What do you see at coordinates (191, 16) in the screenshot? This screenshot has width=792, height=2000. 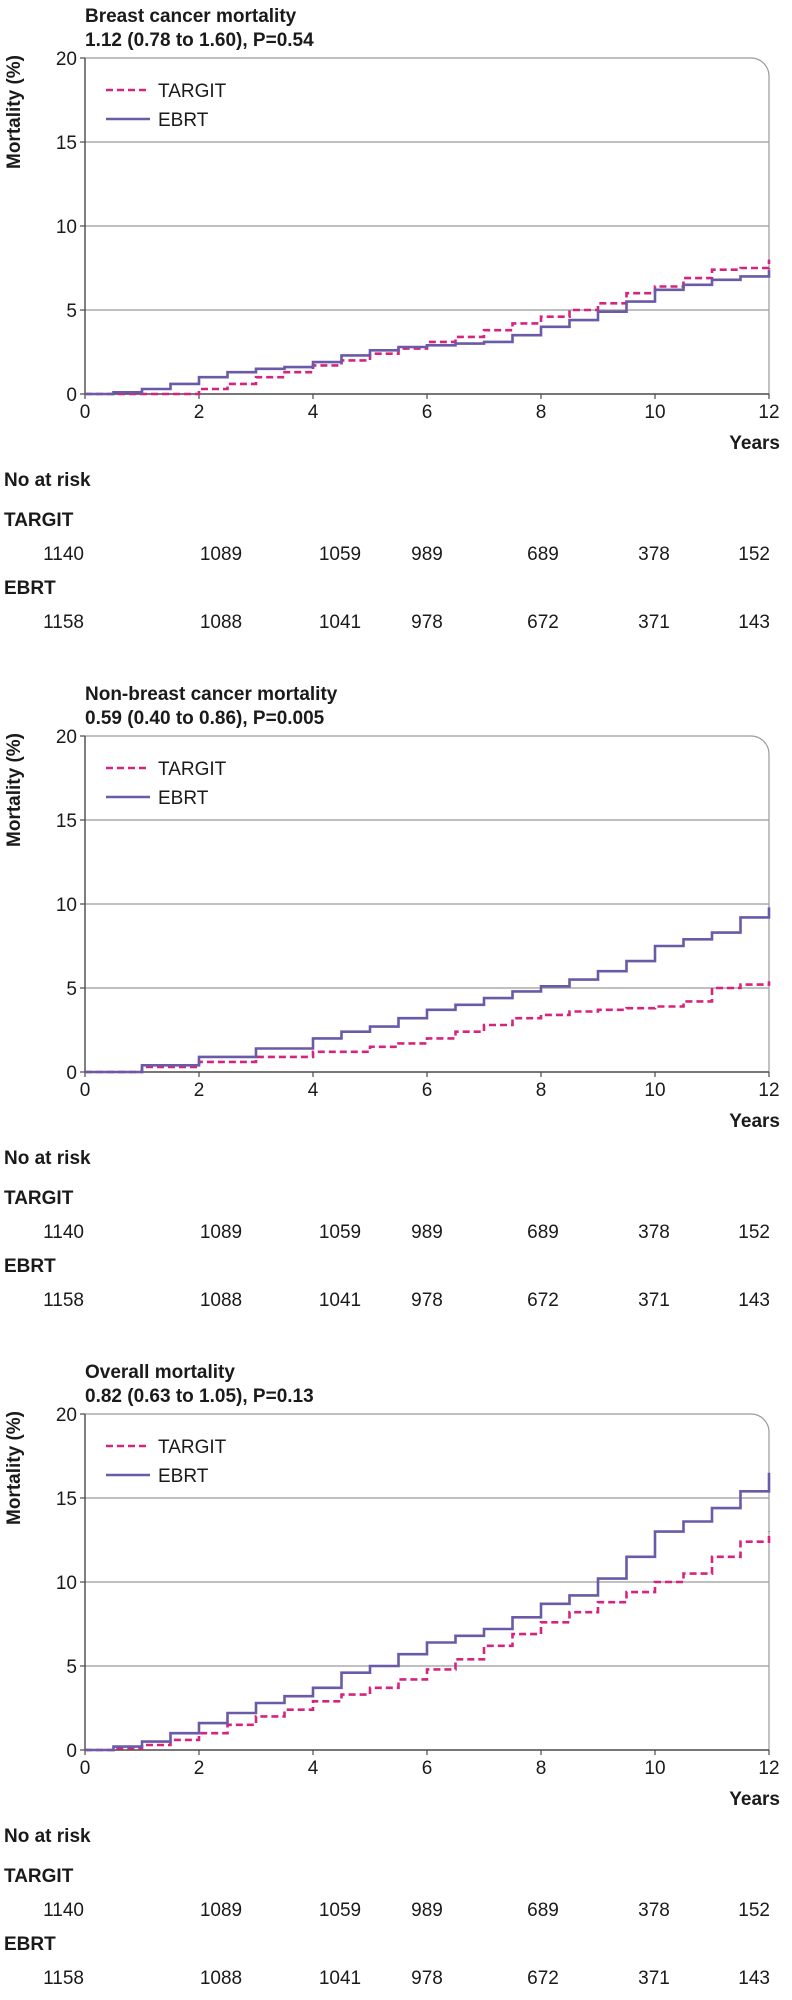 I see `chart-title: Breast cancer mortality` at bounding box center [191, 16].